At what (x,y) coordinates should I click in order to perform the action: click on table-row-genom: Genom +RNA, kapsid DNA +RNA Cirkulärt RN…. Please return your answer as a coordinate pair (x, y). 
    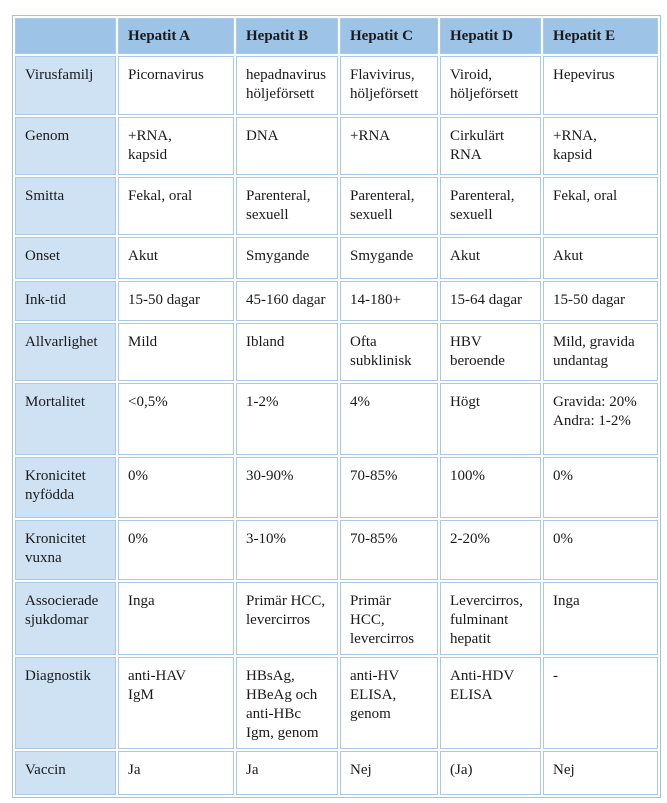
    Looking at the image, I should click on (336, 146).